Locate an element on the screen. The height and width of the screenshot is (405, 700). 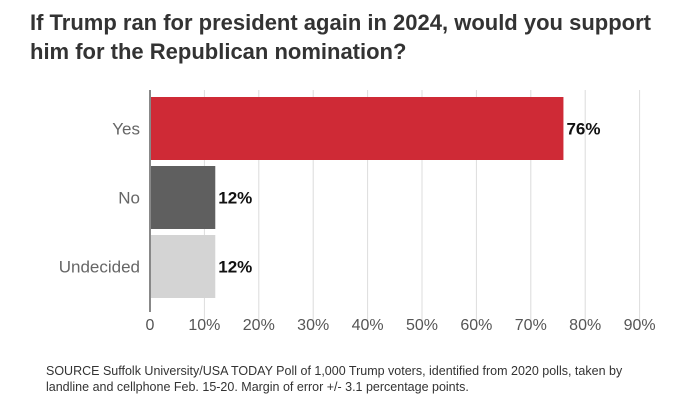
category-label-yes: Yes is located at coordinates (126, 129).